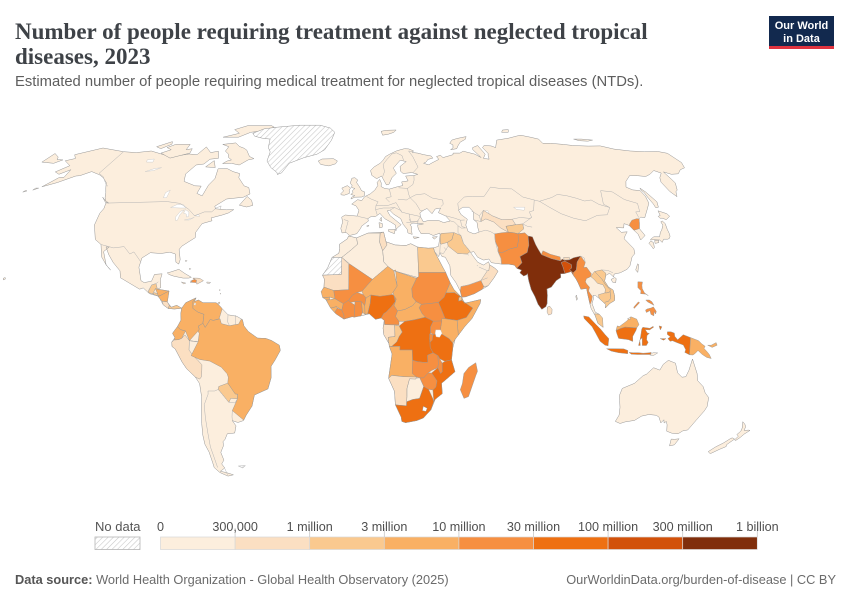  Describe the element at coordinates (235, 527) in the screenshot. I see `svg-text: 300,000` at that location.